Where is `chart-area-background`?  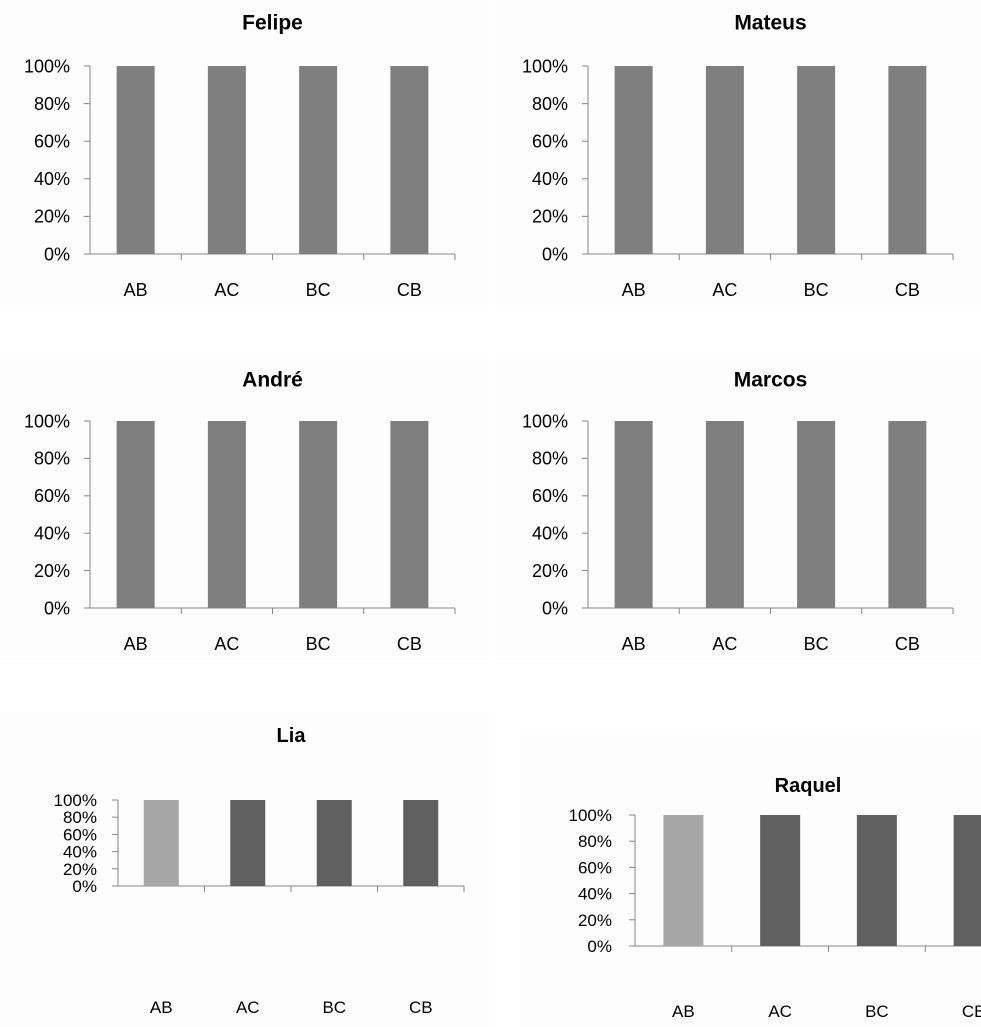 chart-area-background is located at coordinates (750, 881).